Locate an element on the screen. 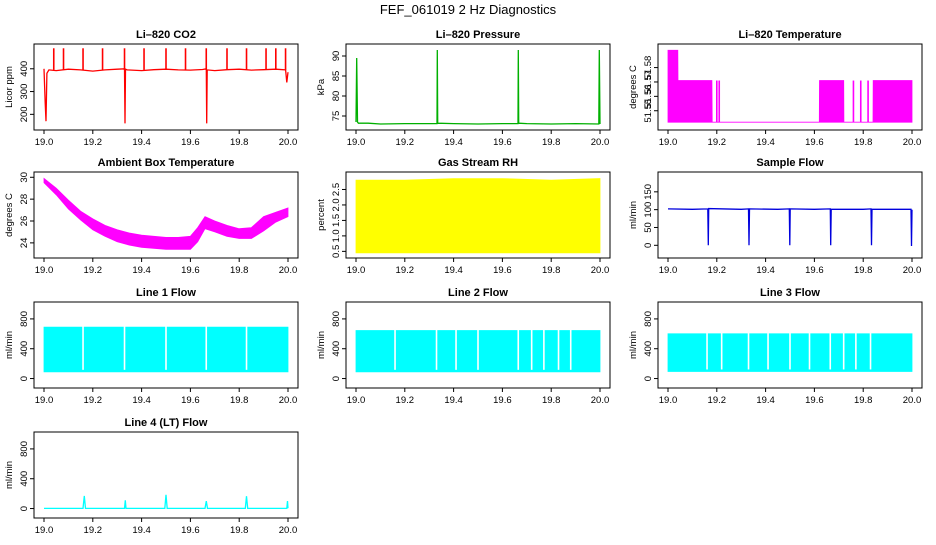 The image size is (936, 545). chart-title: Gas Stream RH is located at coordinates (478, 163).